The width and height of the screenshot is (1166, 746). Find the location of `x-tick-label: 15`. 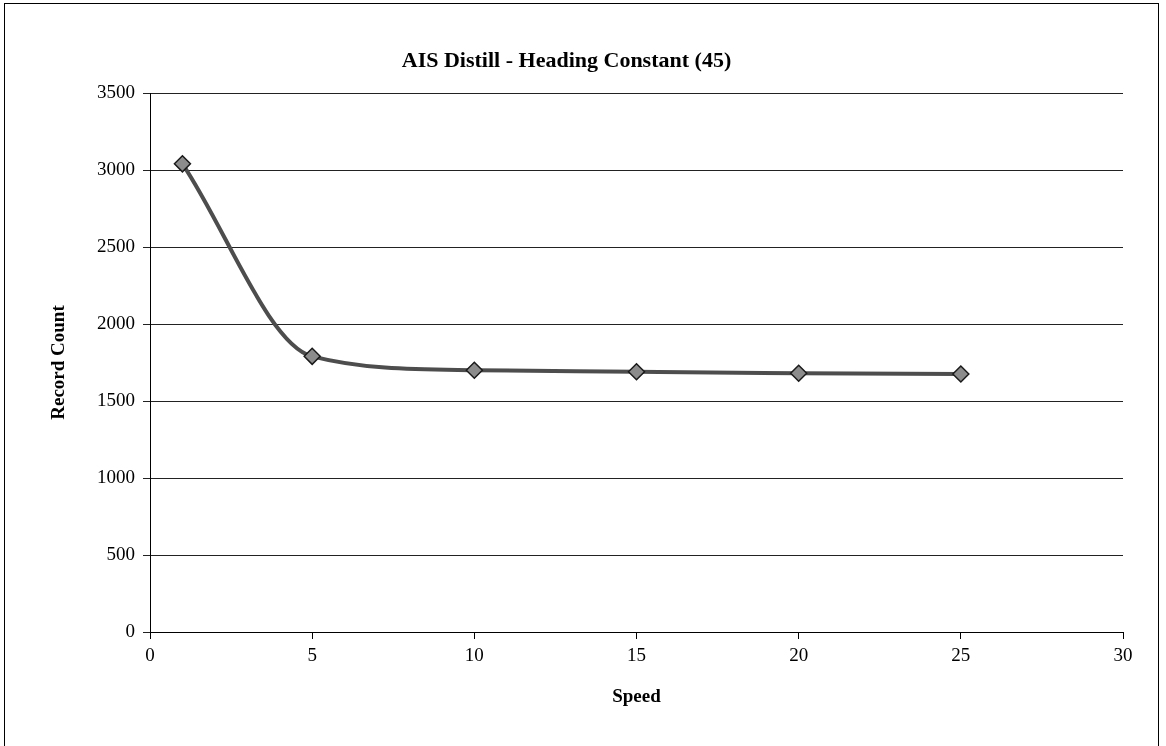

x-tick-label: 15 is located at coordinates (636, 655).